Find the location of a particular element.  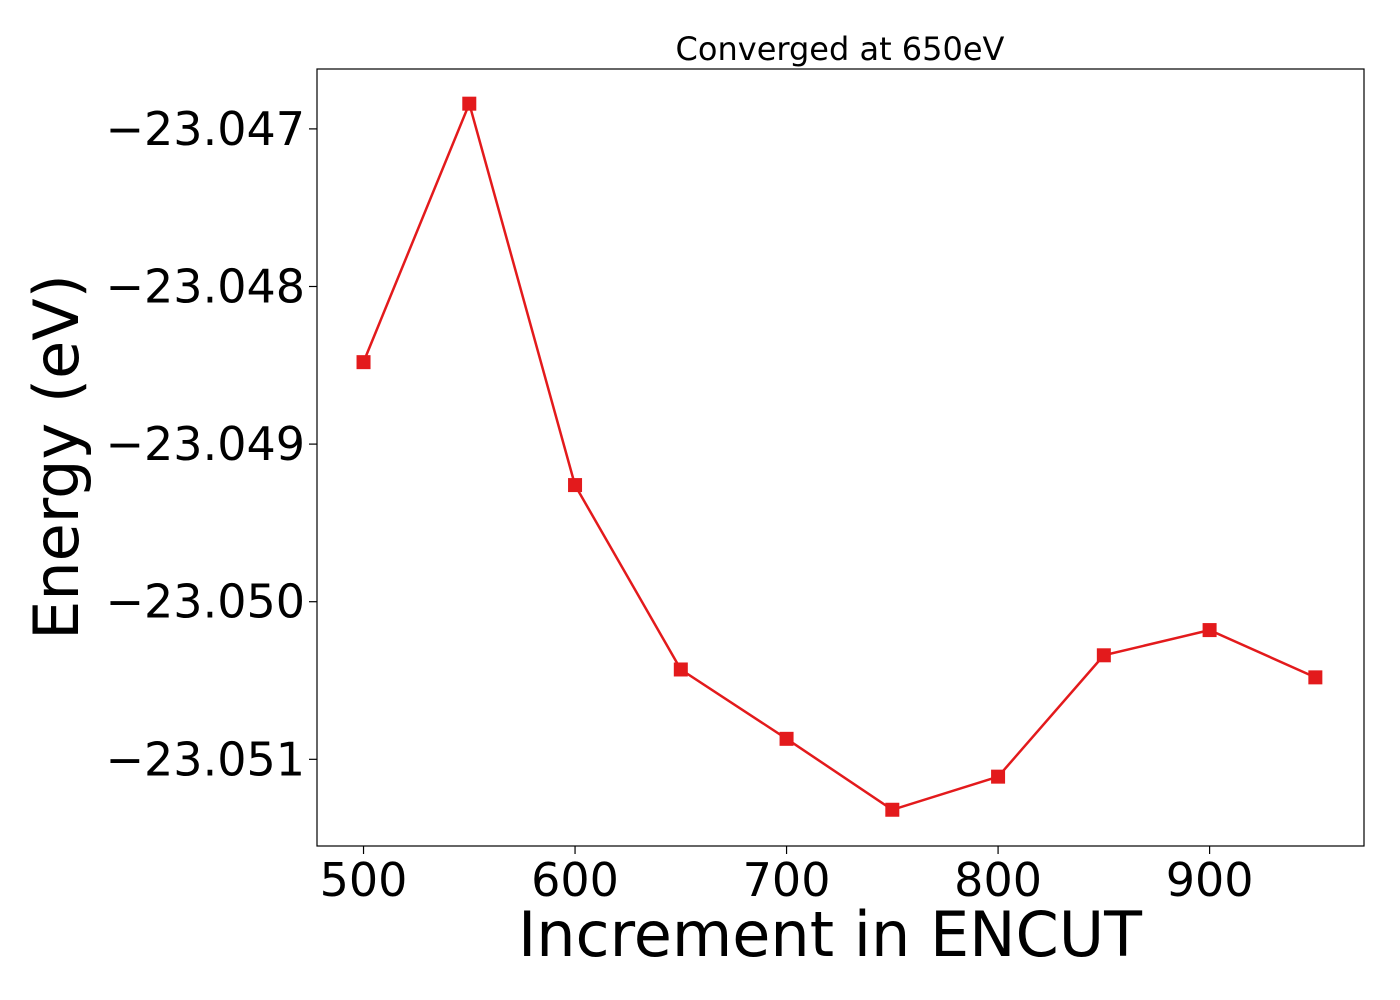

x-tick-label: 800 is located at coordinates (998, 880).